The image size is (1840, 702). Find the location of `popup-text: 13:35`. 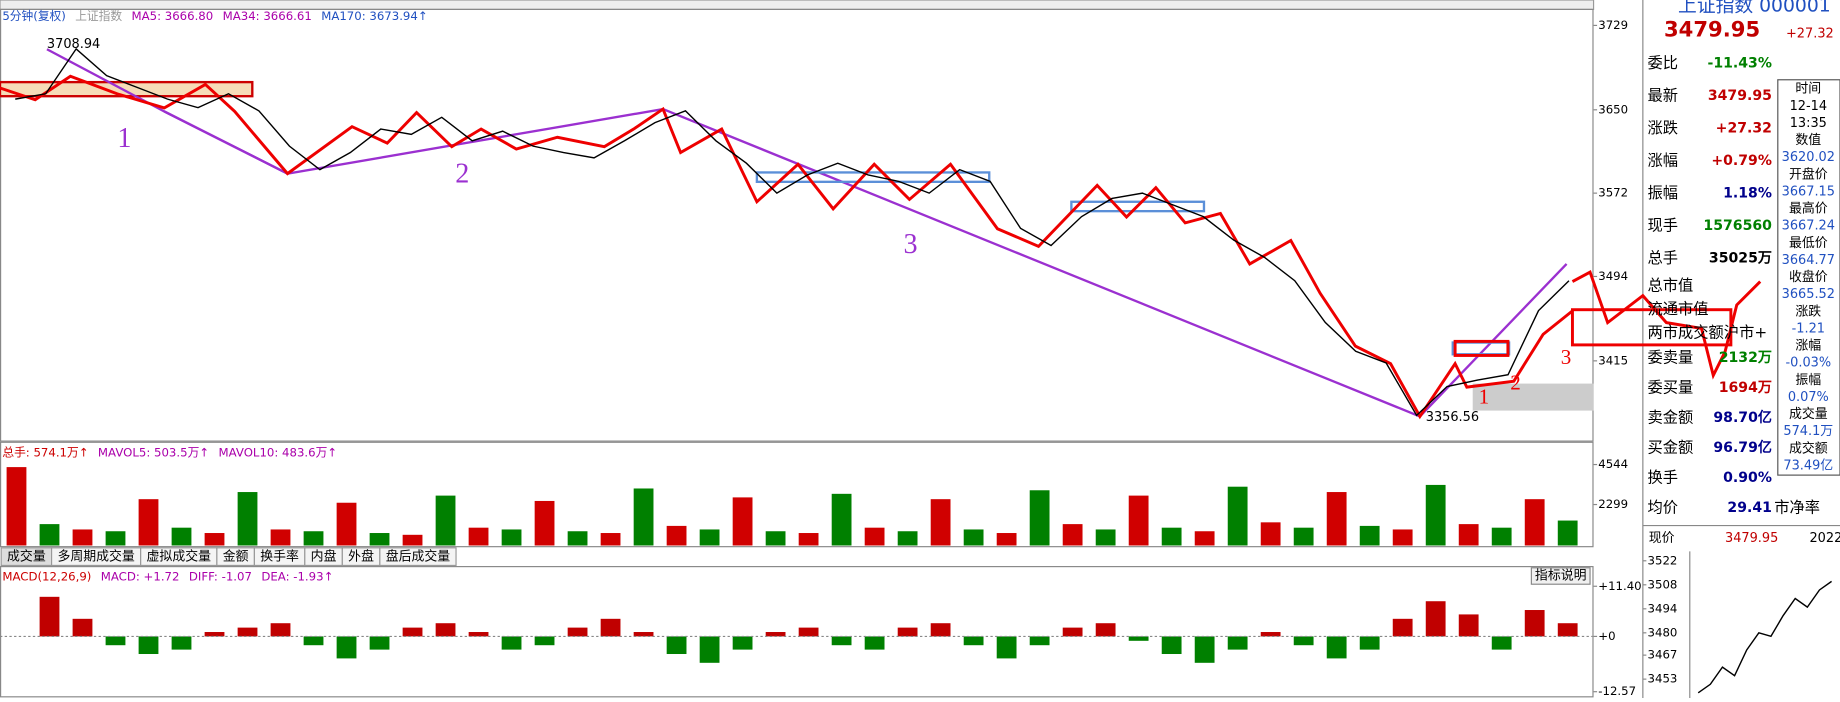

popup-text: 13:35 is located at coordinates (1808, 123).